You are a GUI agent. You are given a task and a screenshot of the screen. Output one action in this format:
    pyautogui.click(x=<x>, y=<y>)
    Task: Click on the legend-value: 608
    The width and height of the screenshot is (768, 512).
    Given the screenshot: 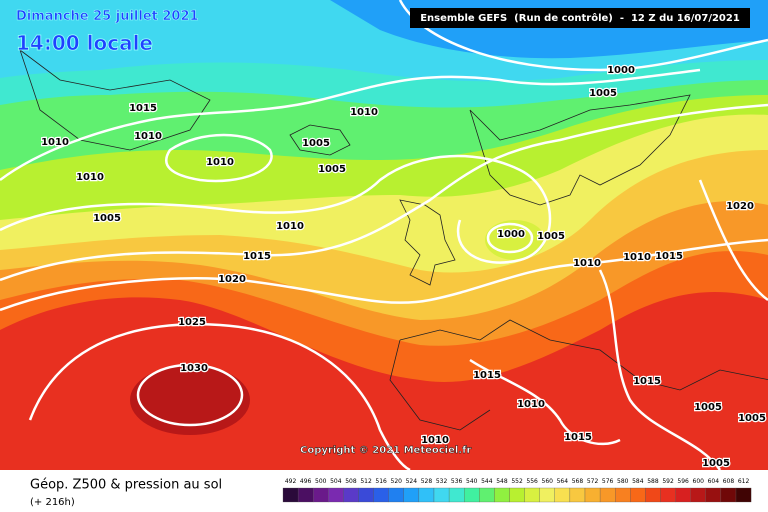 What is the action you would take?
    pyautogui.click(x=729, y=481)
    